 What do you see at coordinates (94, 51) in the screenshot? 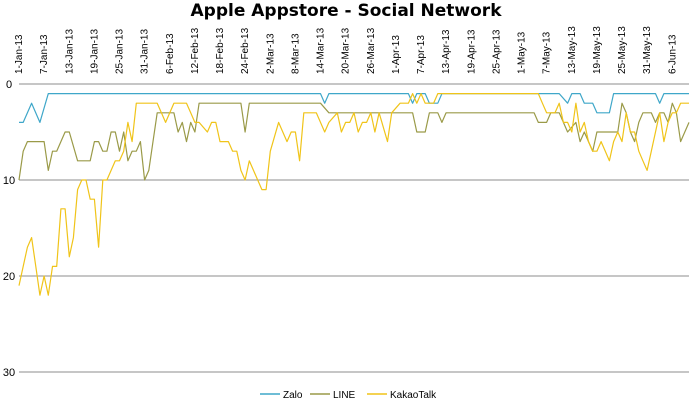
I see `x-tick-label: 19-Jan-13` at bounding box center [94, 51].